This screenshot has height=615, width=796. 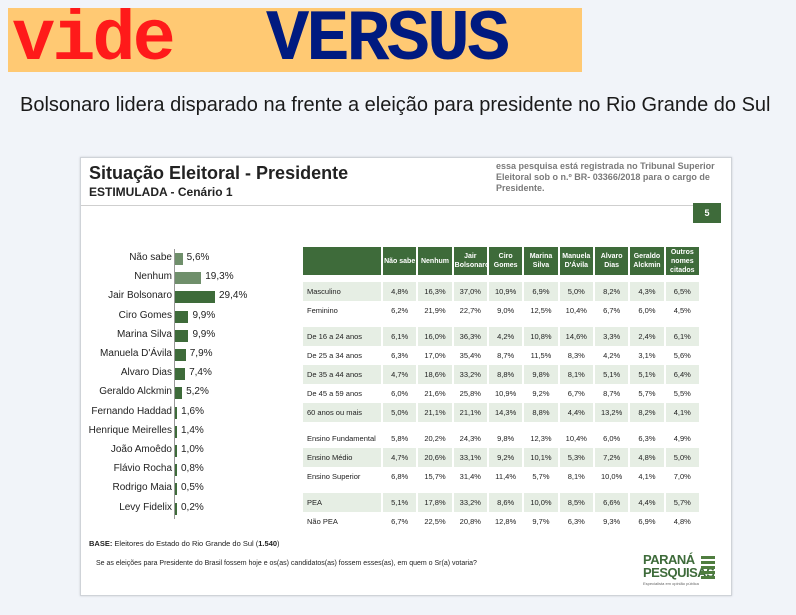 What do you see at coordinates (268, 543) in the screenshot?
I see `base-count: 1.540` at bounding box center [268, 543].